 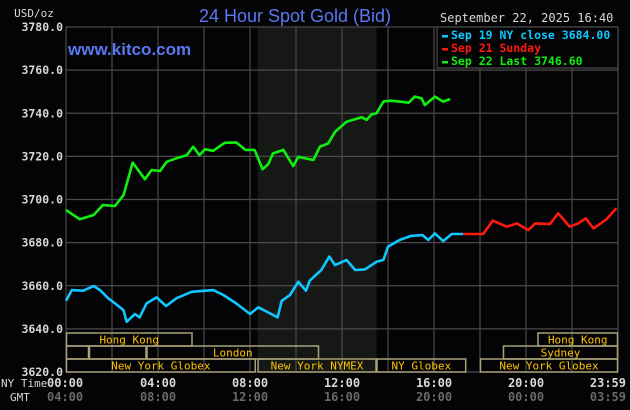 I want to click on legend-entry: Sep 19 NY close 3684.00, so click(x=530, y=35).